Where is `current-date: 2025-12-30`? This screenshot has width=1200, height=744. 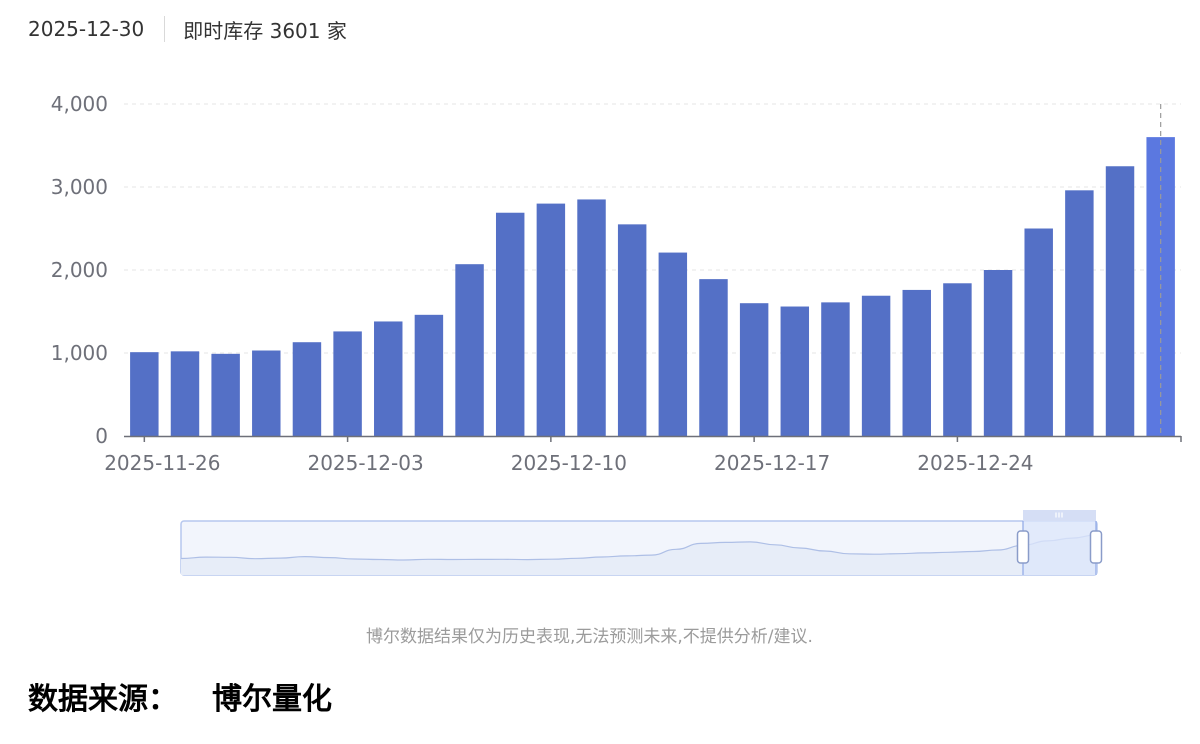
current-date: 2025-12-30 is located at coordinates (86, 29).